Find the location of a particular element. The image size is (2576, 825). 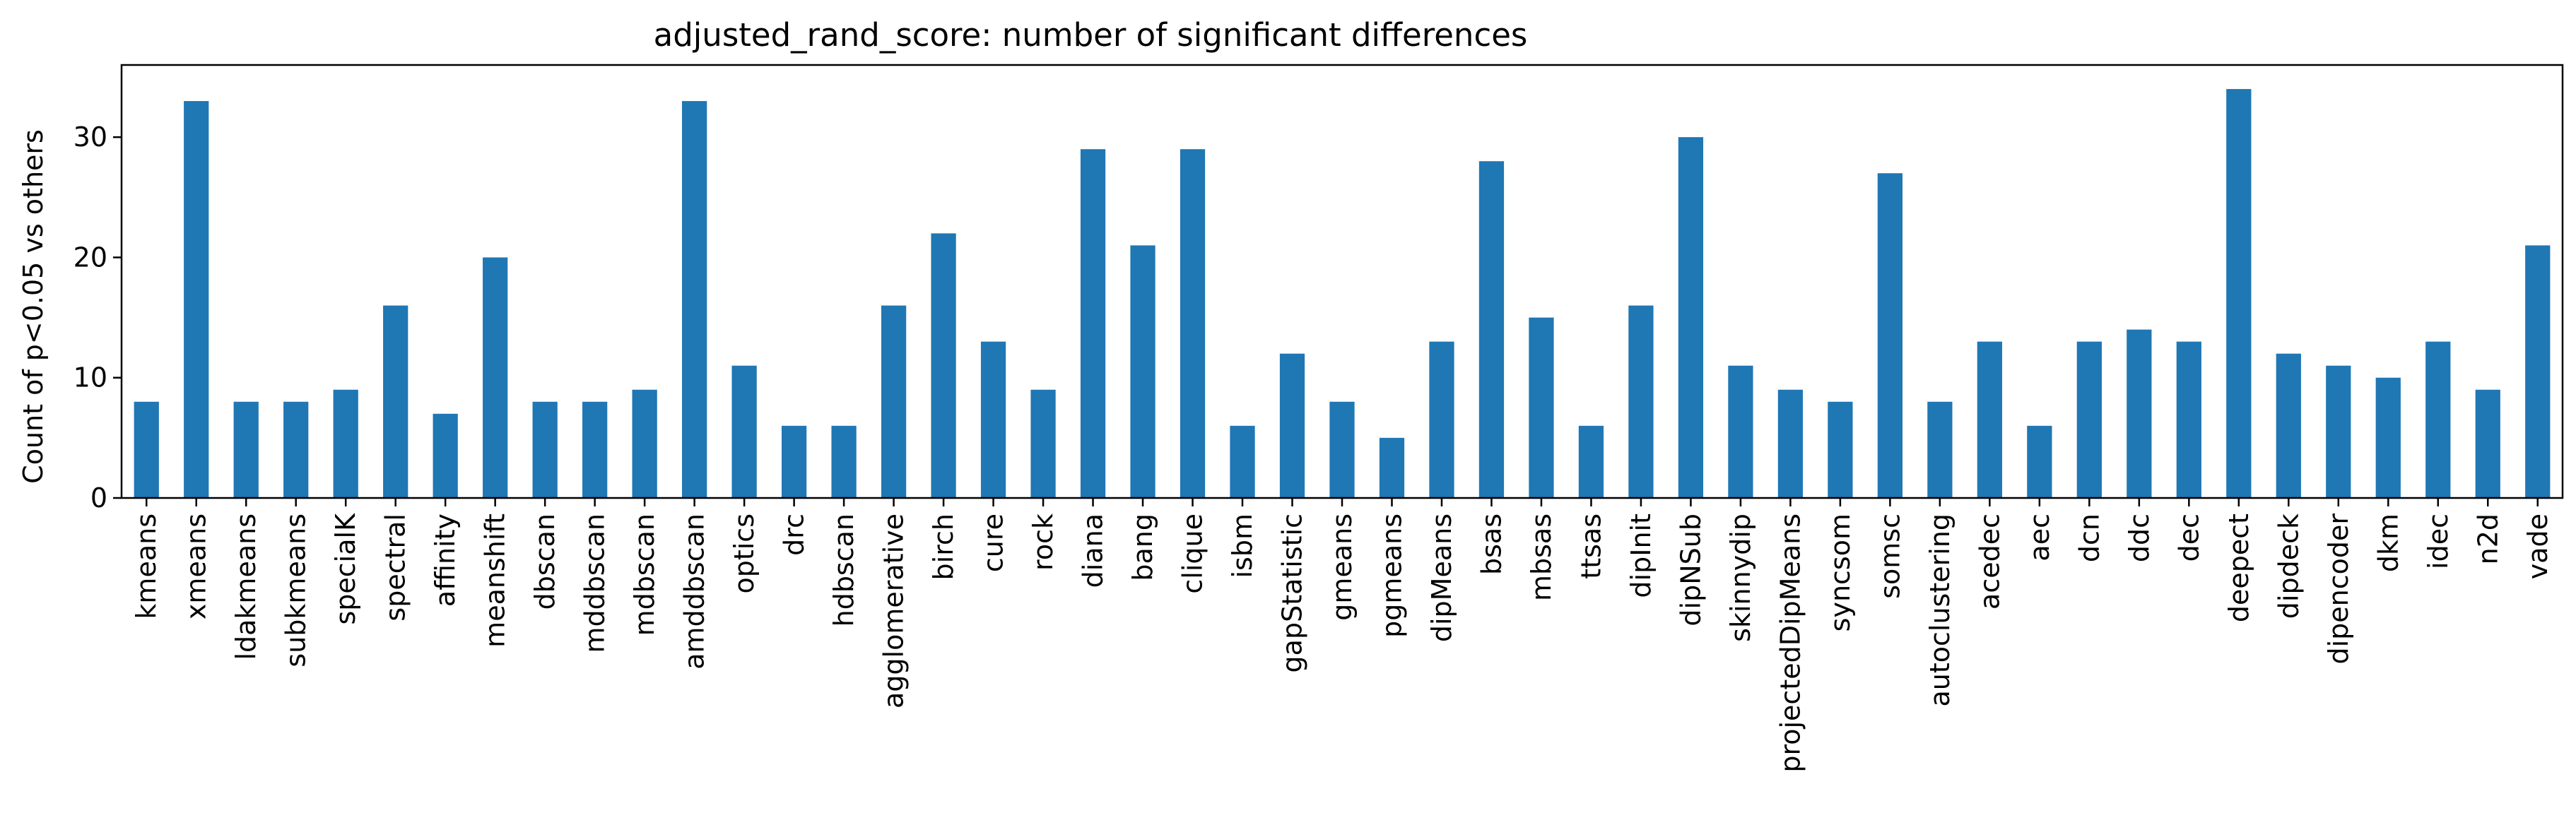

bar-bsas is located at coordinates (1491, 329).